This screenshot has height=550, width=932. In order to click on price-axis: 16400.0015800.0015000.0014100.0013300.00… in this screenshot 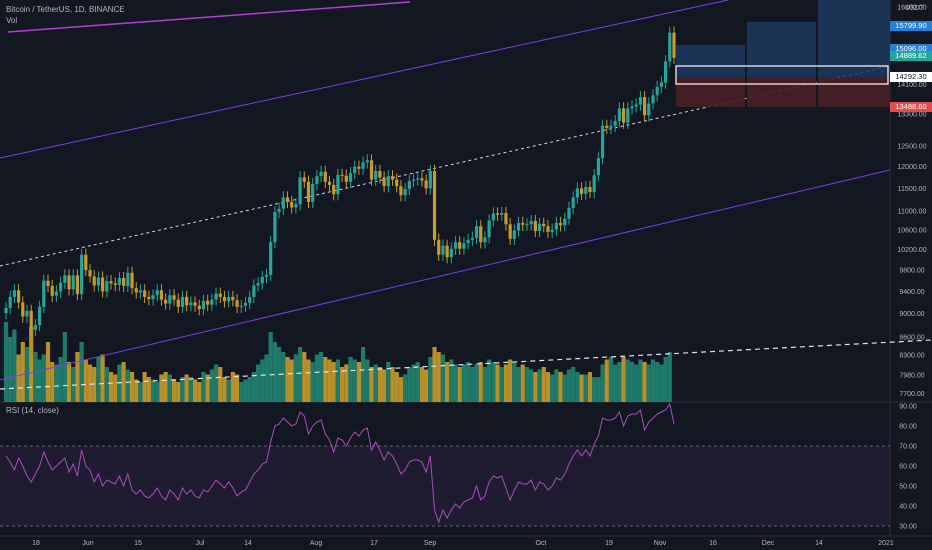, I will do `click(911, 268)`.